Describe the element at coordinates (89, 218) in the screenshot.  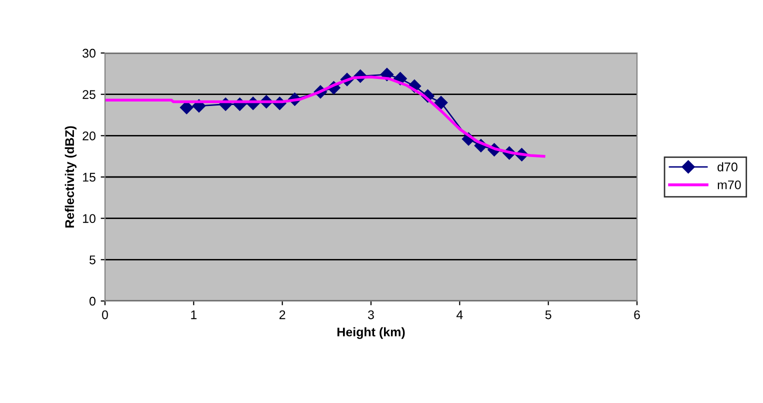
I see `y-tick-label: 10` at that location.